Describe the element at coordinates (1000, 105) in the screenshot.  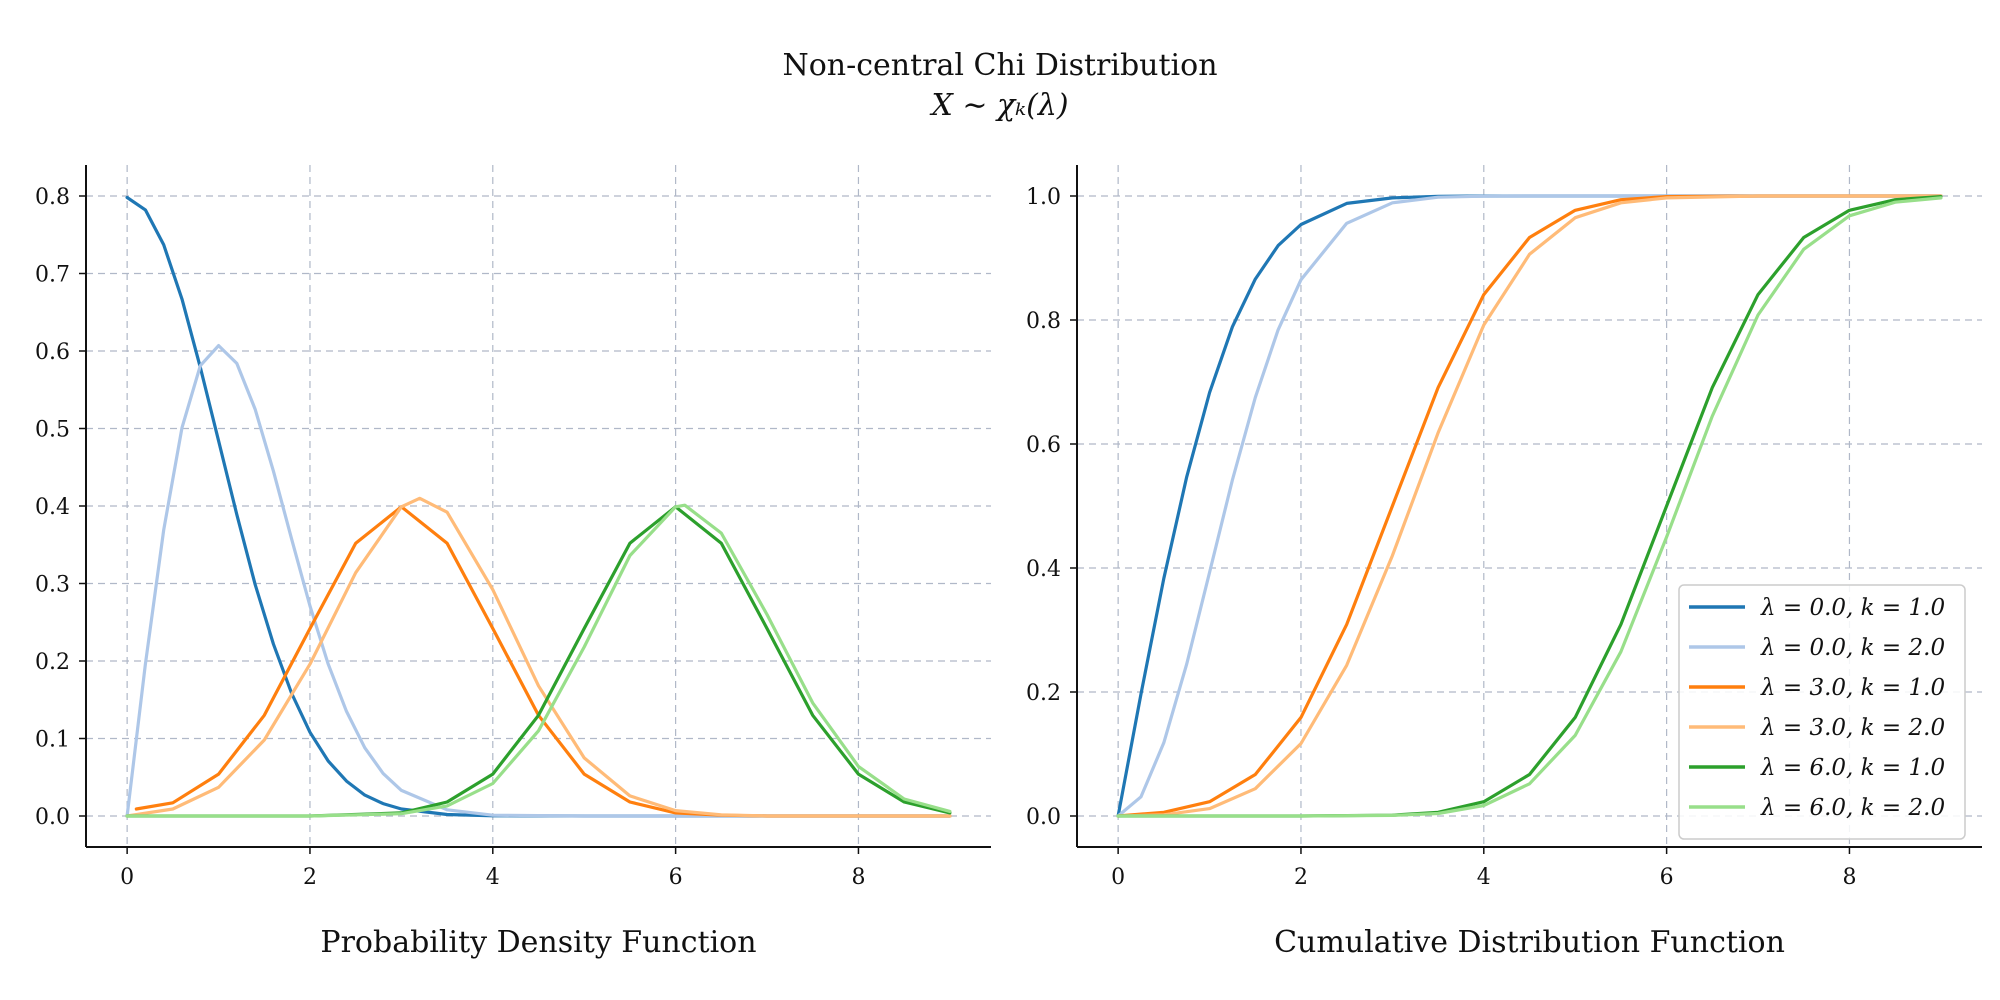
I see `figure-subtitle: X ∼ χₖ(λ)` at that location.